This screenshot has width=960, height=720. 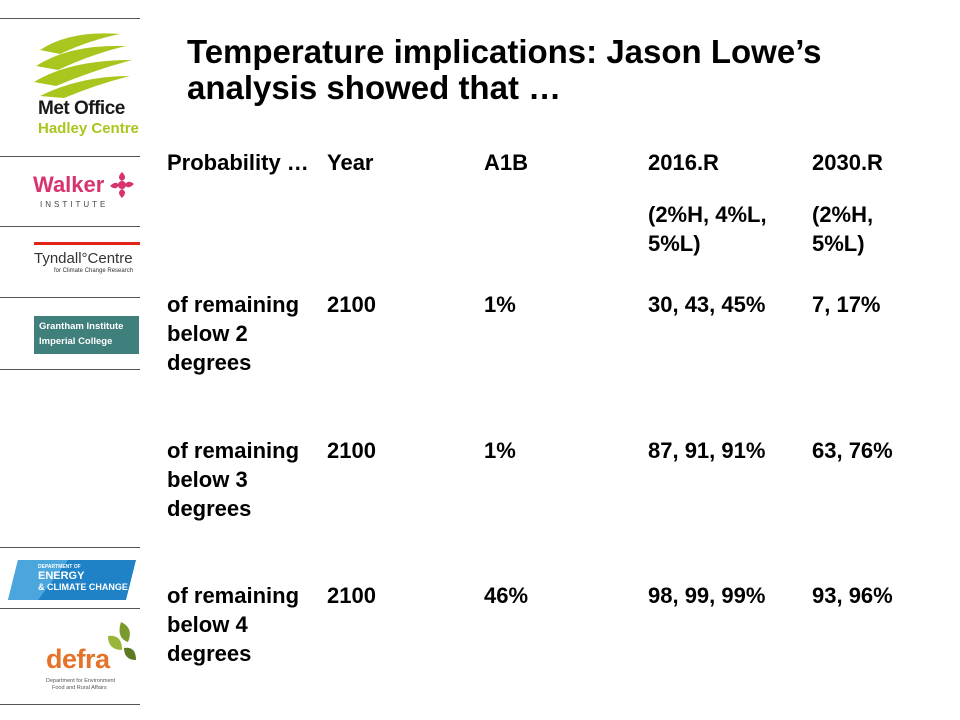 I want to click on defra-subtitle-1: Department for Environment, so click(x=81, y=681).